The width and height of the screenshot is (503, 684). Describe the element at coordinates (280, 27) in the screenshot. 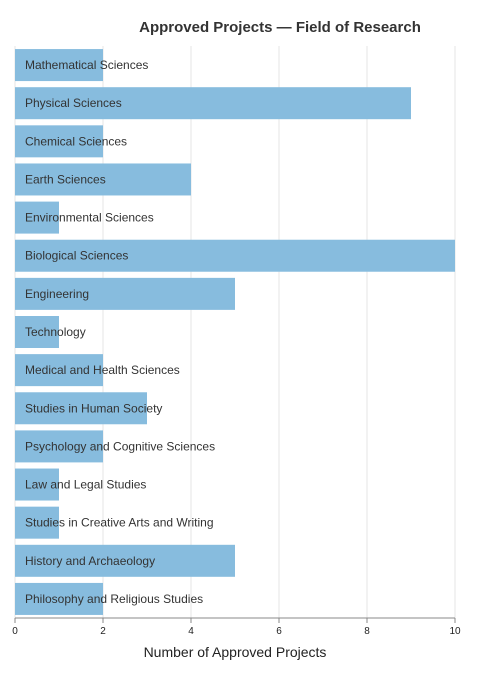

I see `chart-title: Approved Projects — Field of Research` at that location.